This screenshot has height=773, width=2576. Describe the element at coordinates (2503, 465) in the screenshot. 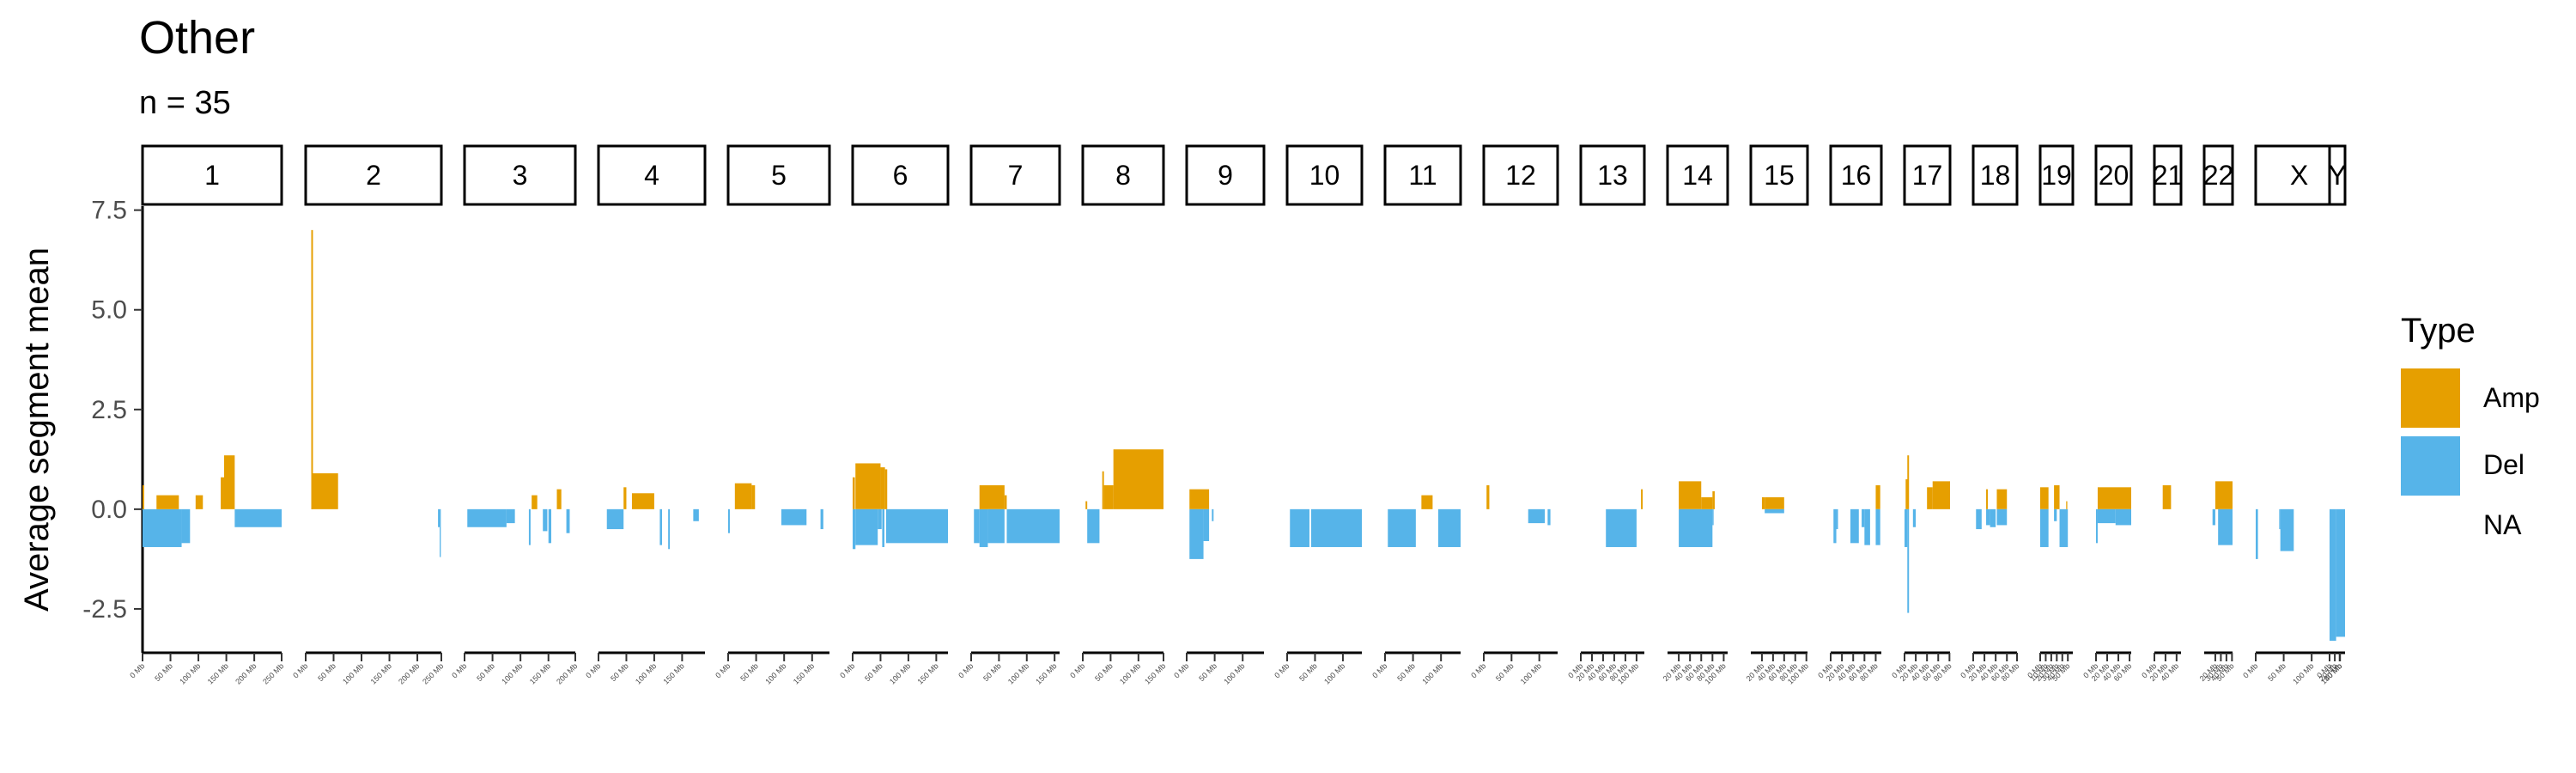

I see `legend-label-del: Del` at that location.